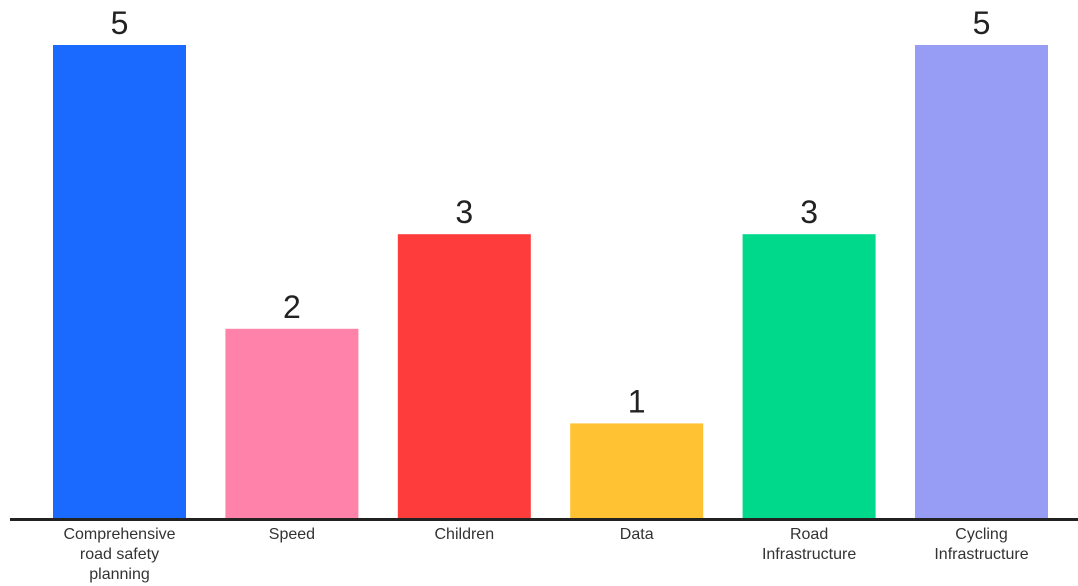 Image resolution: width=1078 pixels, height=586 pixels. I want to click on value-label-6: 5, so click(982, 23).